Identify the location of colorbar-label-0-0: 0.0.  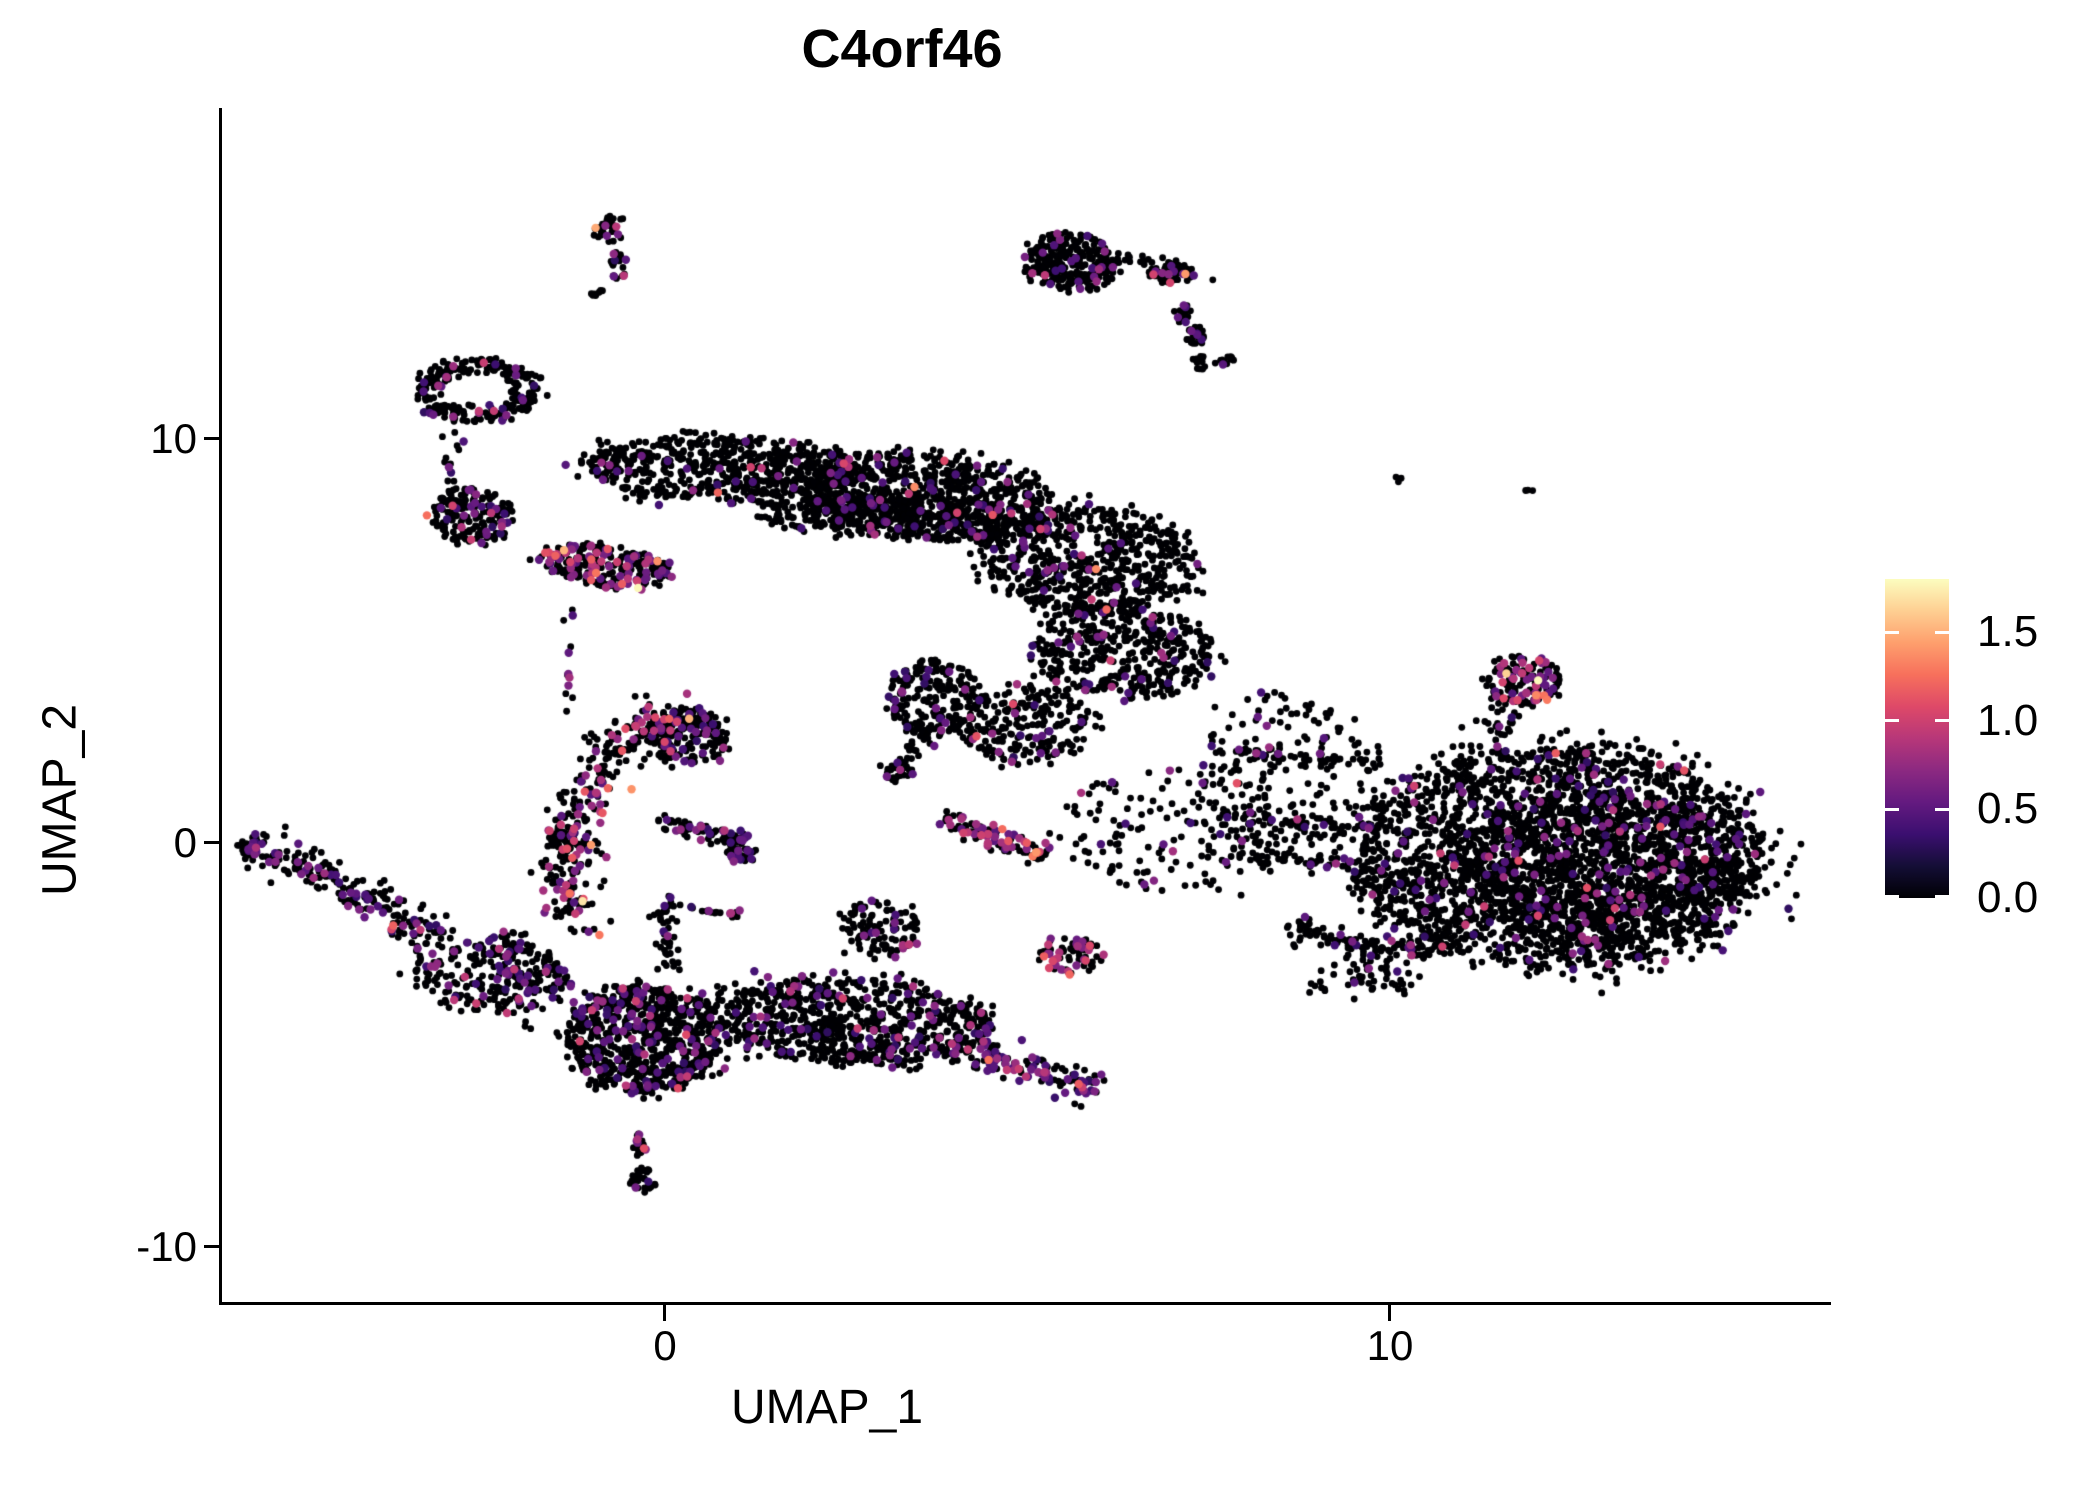
(2008, 897).